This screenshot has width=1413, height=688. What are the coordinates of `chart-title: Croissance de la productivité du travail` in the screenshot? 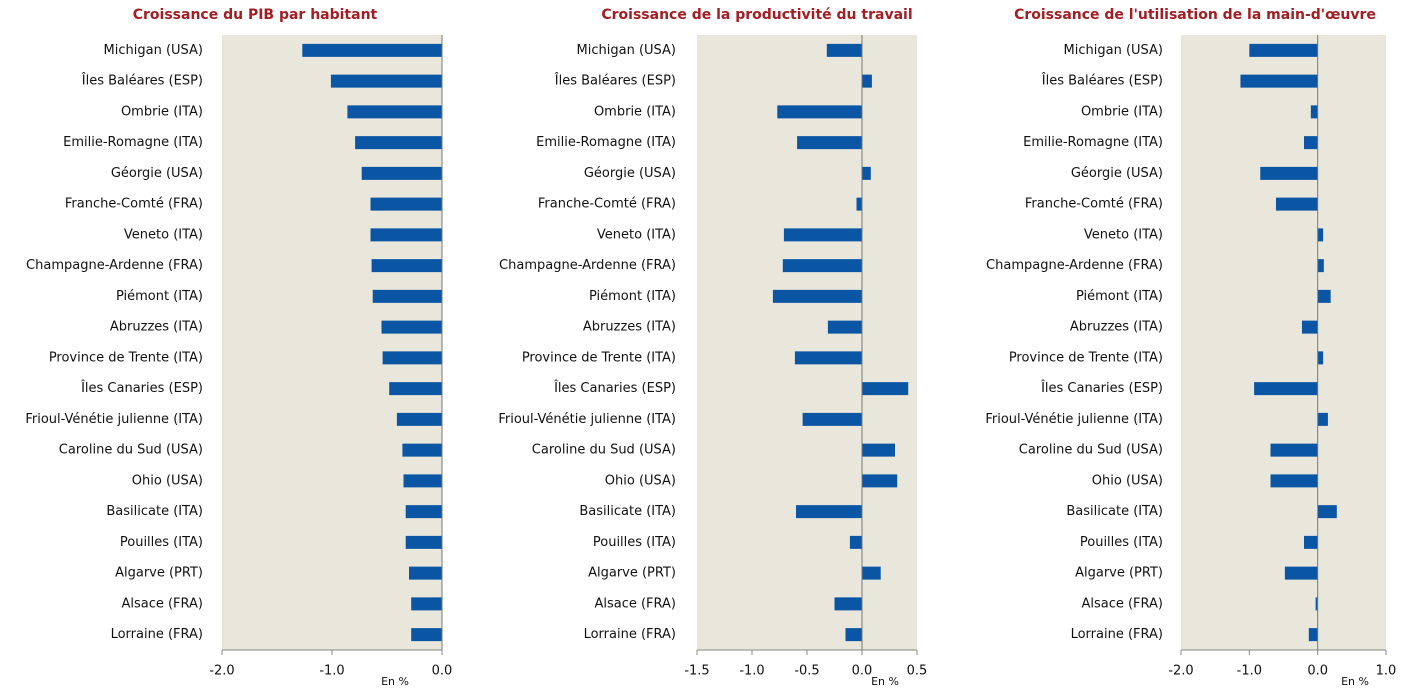 It's located at (756, 15).